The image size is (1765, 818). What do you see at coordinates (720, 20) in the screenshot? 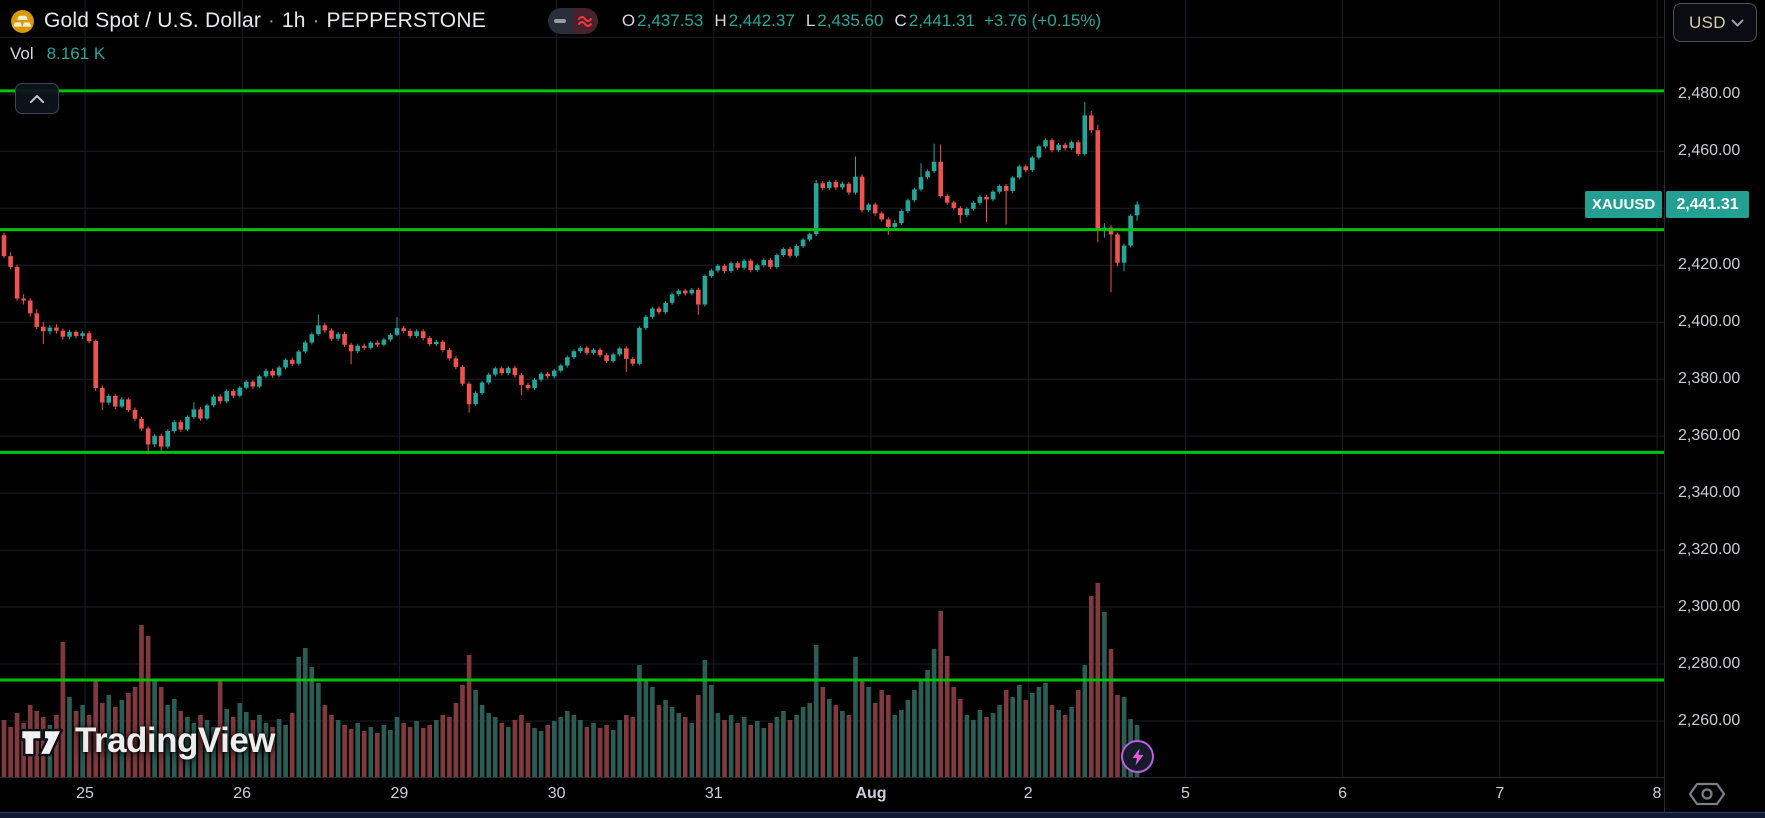
I see `high-label: H` at bounding box center [720, 20].